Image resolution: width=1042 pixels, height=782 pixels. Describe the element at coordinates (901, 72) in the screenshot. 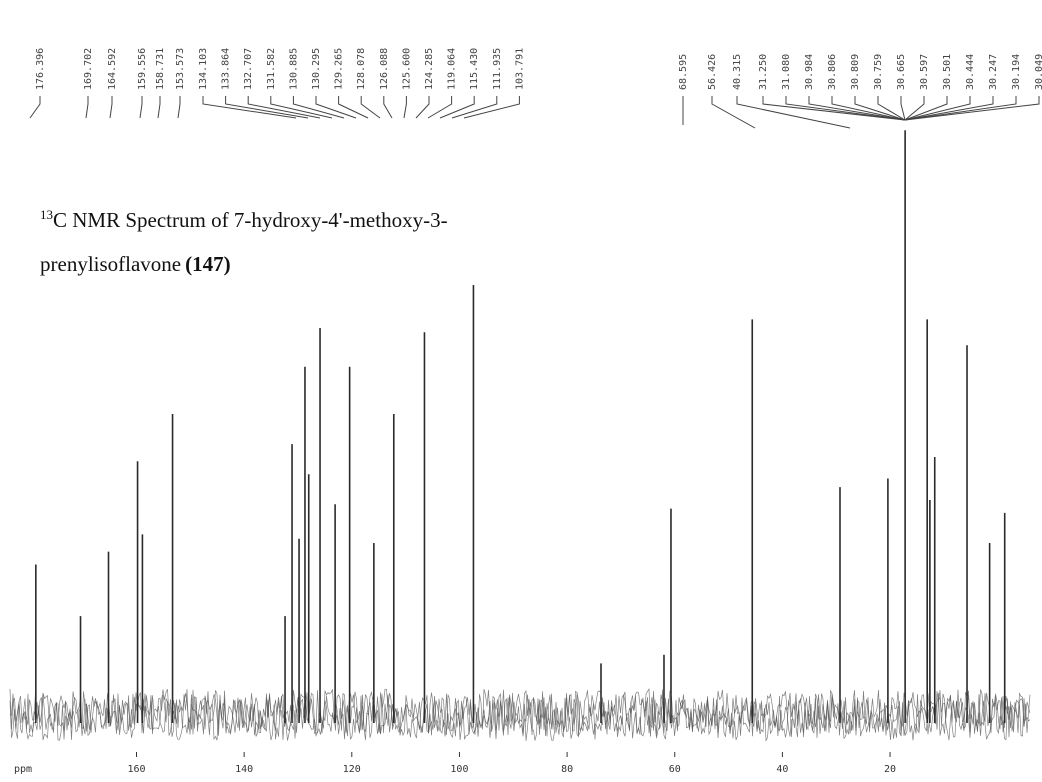

I see `peak-label: 30.665` at that location.